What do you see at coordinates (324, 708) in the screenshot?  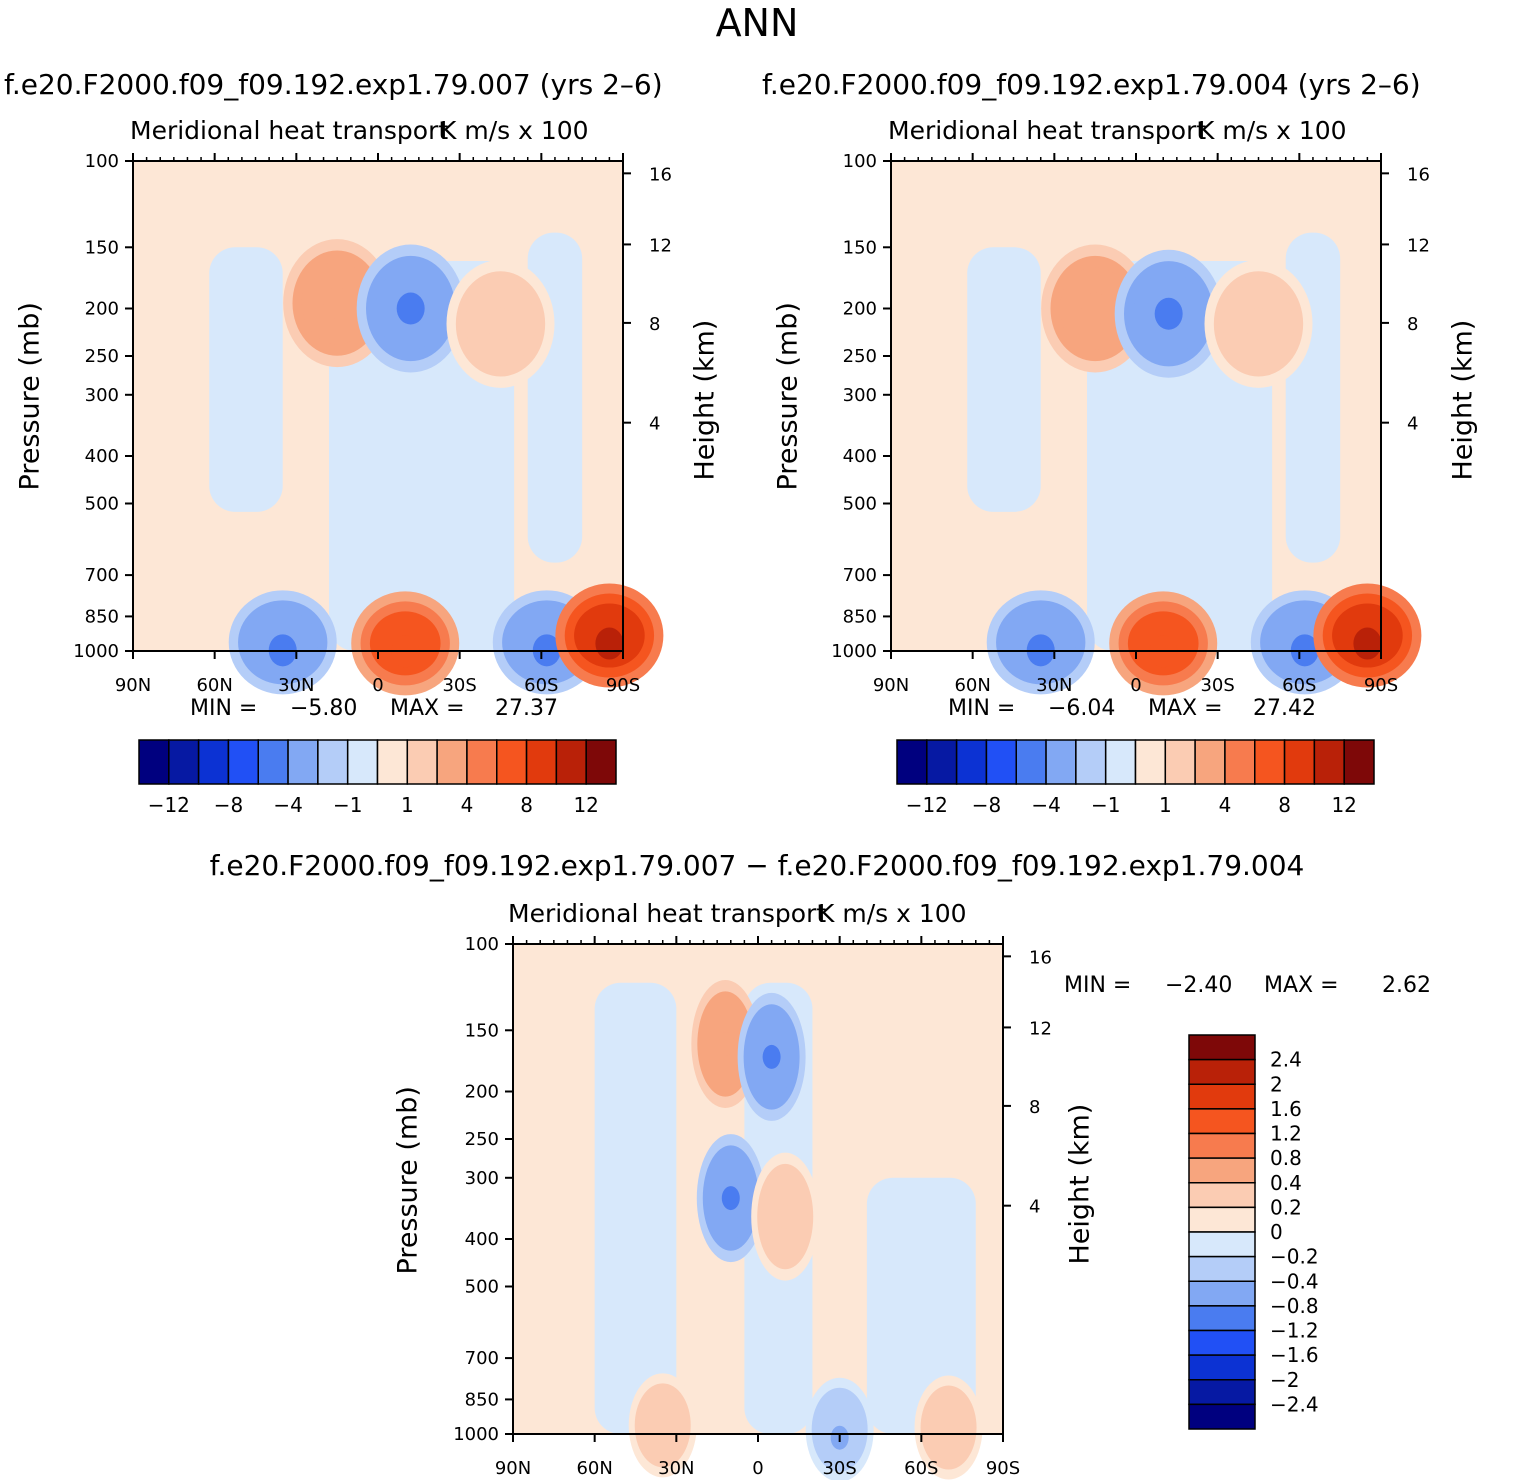 I see `panel1-min-value: −5.80` at bounding box center [324, 708].